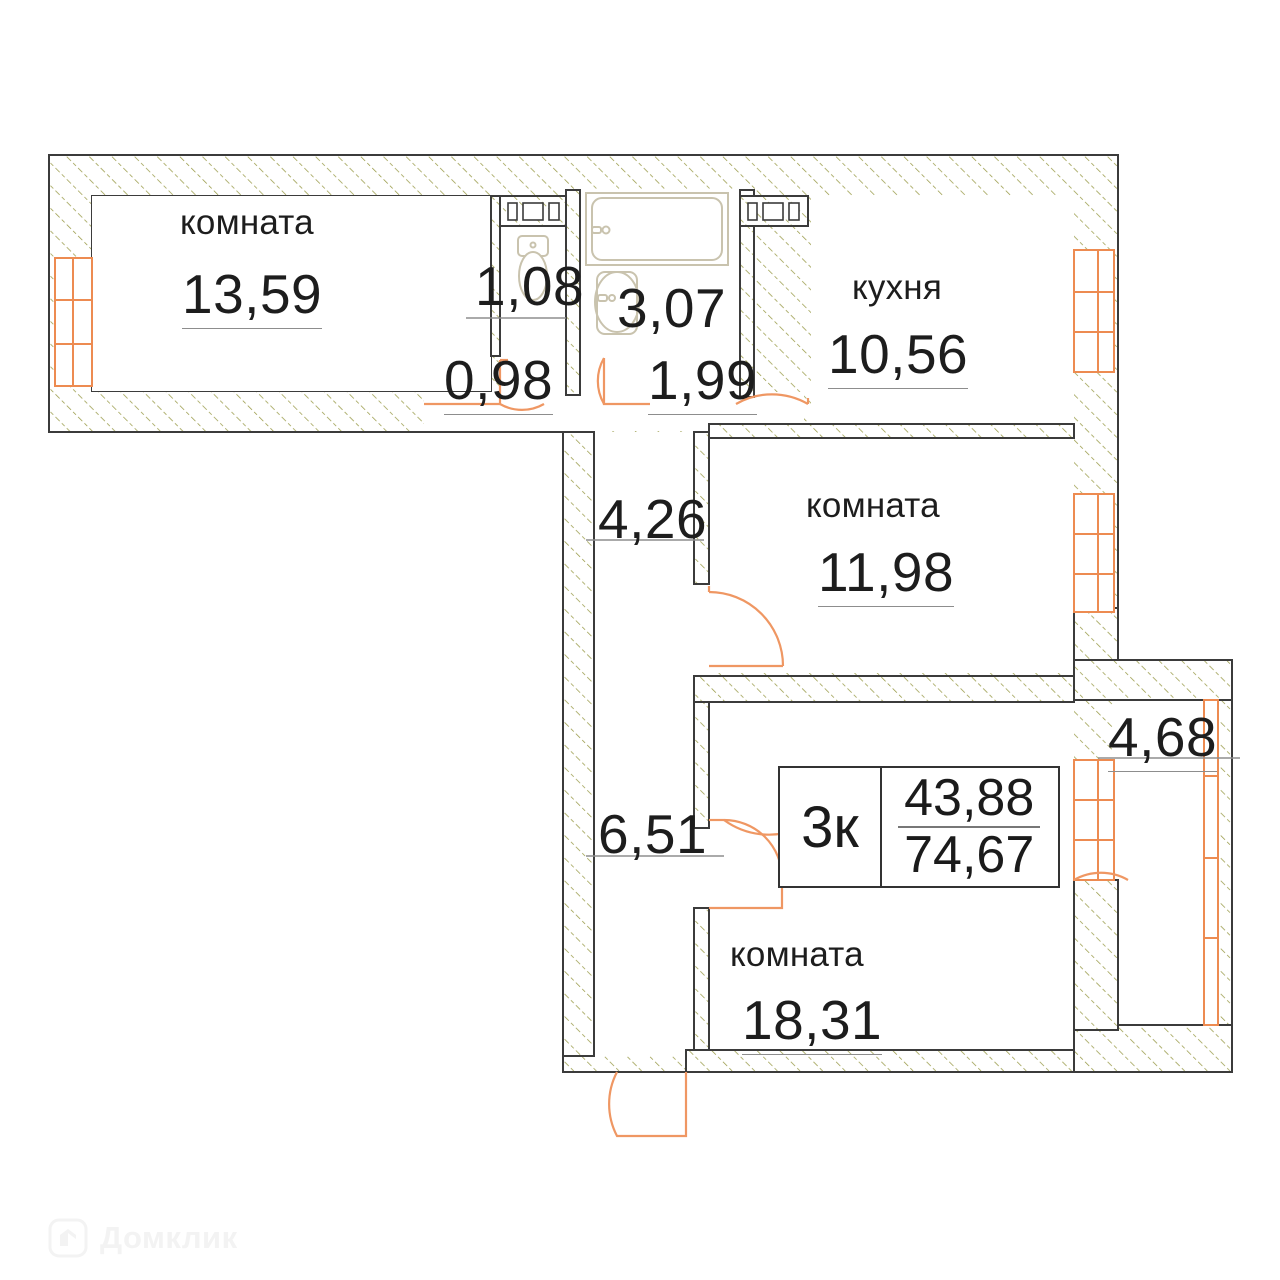 This screenshot has height=1280, width=1280. What do you see at coordinates (812, 1021) in the screenshot?
I see `room-area-bottom: 18,31` at bounding box center [812, 1021].